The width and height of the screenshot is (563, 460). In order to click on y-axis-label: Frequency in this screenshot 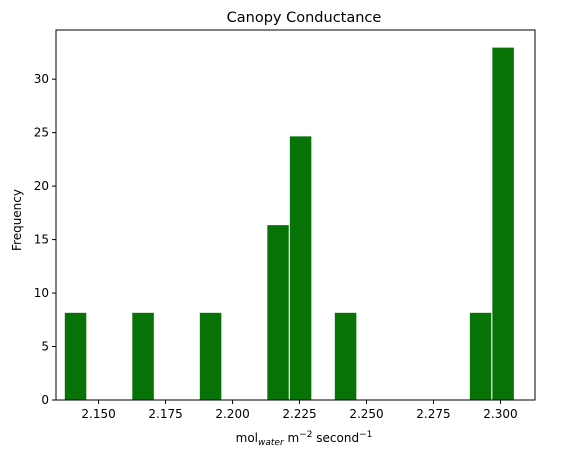, I will do `click(17, 220)`.